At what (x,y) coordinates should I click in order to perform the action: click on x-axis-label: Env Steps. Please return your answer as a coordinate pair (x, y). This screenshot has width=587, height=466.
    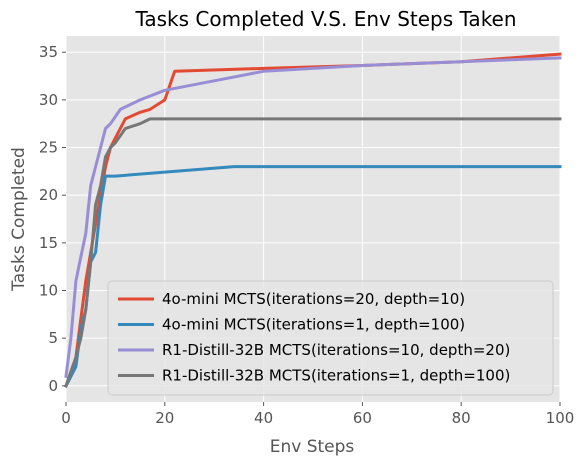
    Looking at the image, I should click on (312, 447).